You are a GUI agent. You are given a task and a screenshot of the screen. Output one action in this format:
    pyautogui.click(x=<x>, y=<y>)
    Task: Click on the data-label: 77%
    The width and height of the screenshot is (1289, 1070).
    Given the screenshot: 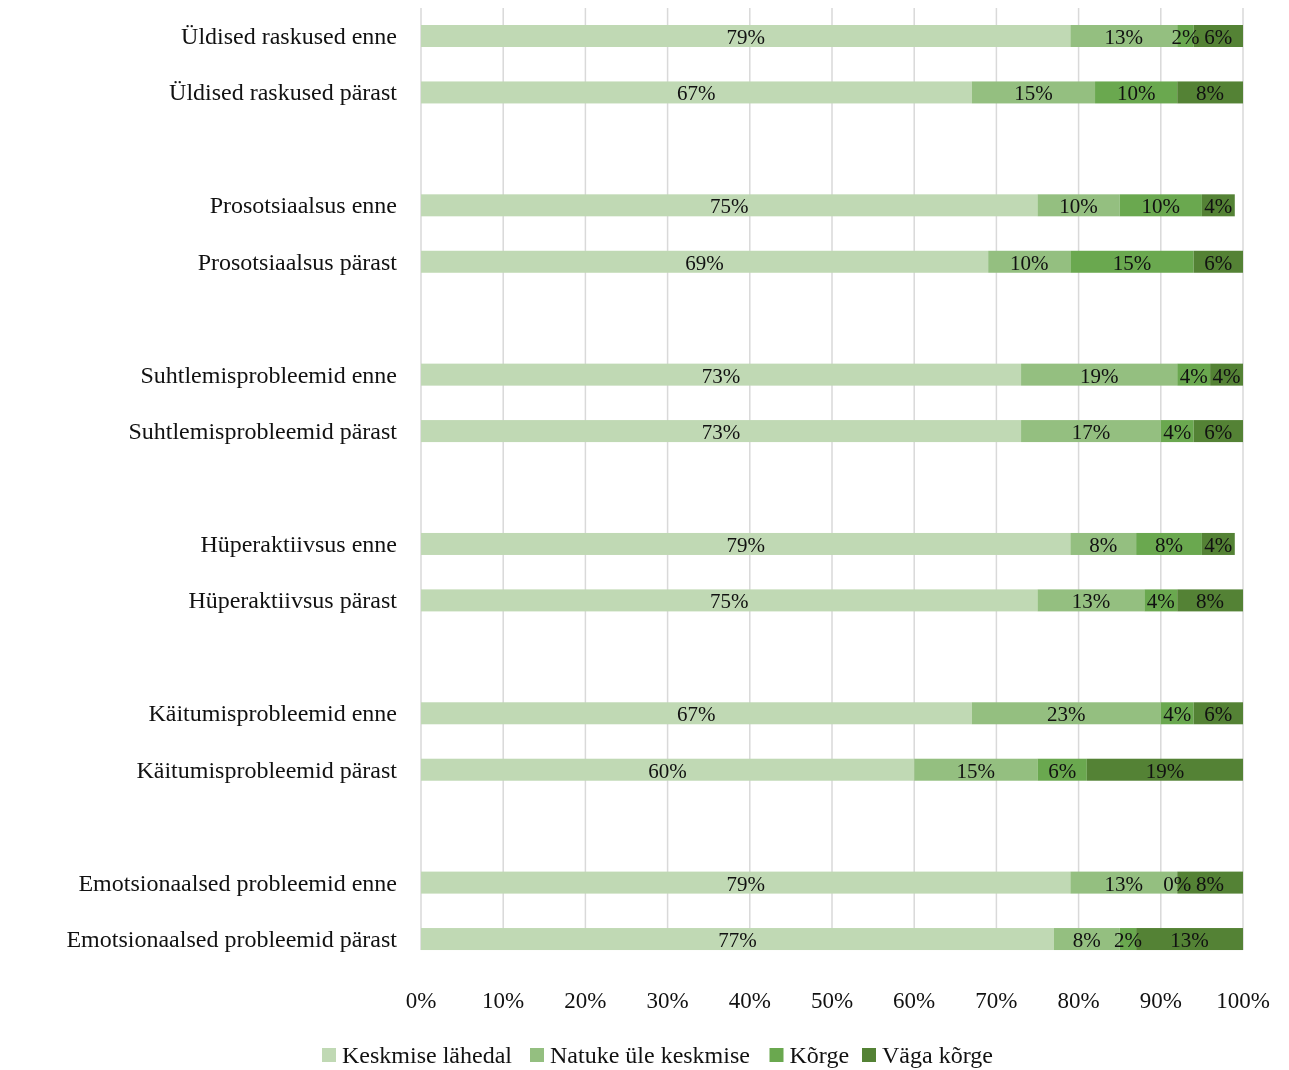 What is the action you would take?
    pyautogui.click(x=737, y=940)
    